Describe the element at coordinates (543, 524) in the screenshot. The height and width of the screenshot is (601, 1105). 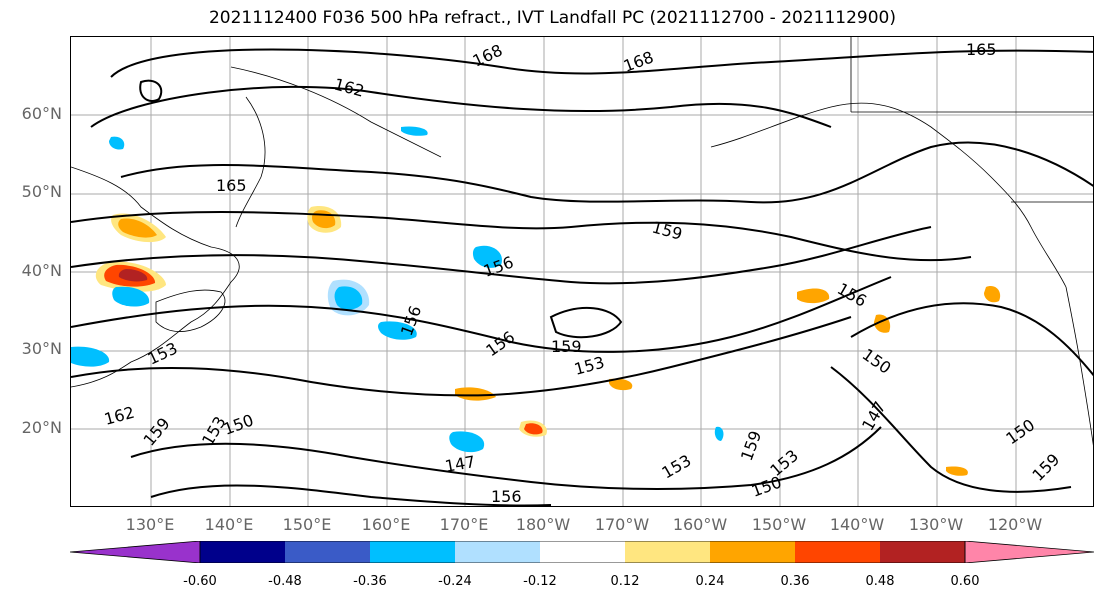
I see `lon-label: 180°W` at that location.